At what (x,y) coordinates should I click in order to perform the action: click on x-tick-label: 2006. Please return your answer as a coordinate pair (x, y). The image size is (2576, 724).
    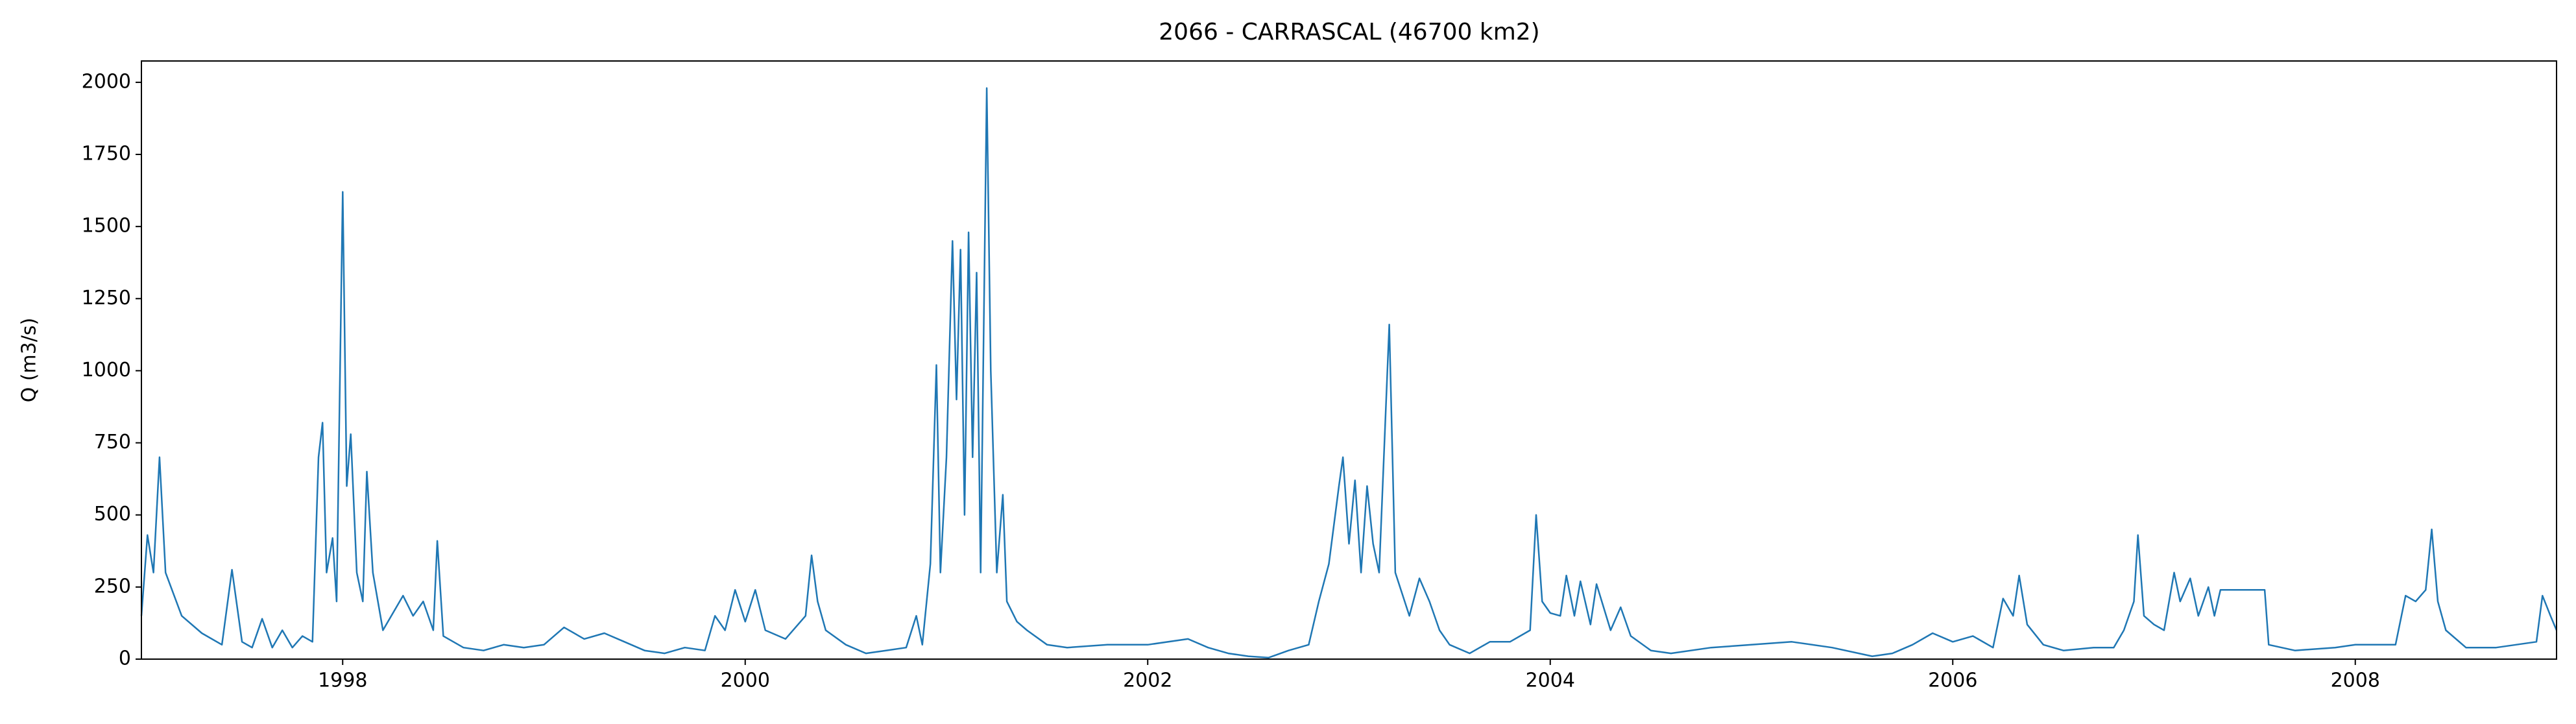
    Looking at the image, I should click on (1952, 681).